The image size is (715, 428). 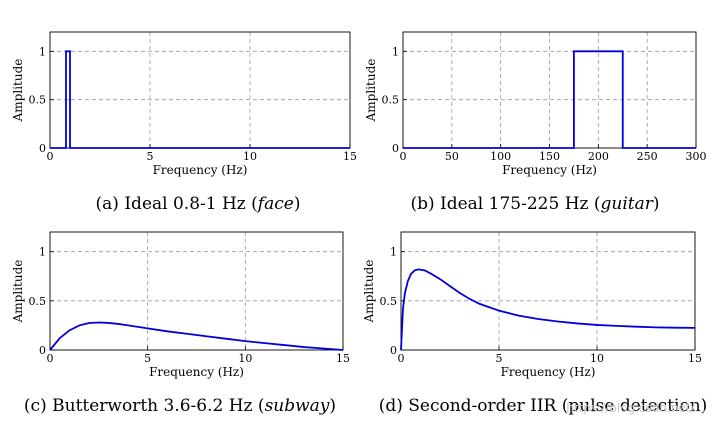 What do you see at coordinates (190, 204) in the screenshot?
I see `caption-text: Ideal 0.8-1 Hz (` at bounding box center [190, 204].